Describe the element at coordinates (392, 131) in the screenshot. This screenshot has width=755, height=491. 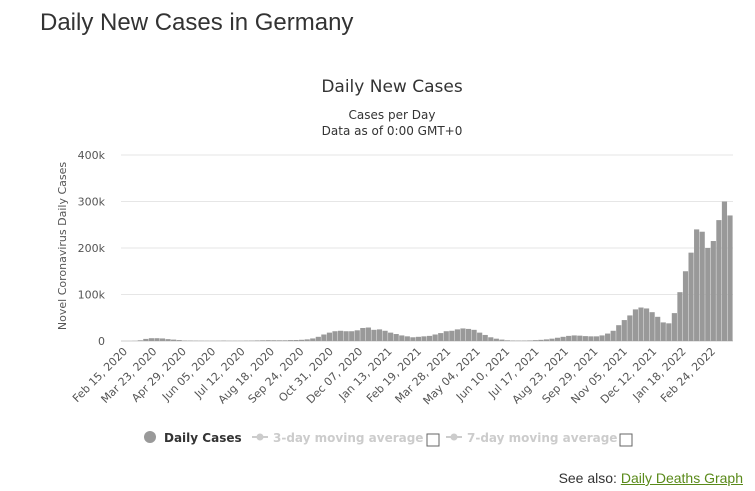
I see `chart-subtitle-2: Data as of 0:00 GMT+0` at that location.